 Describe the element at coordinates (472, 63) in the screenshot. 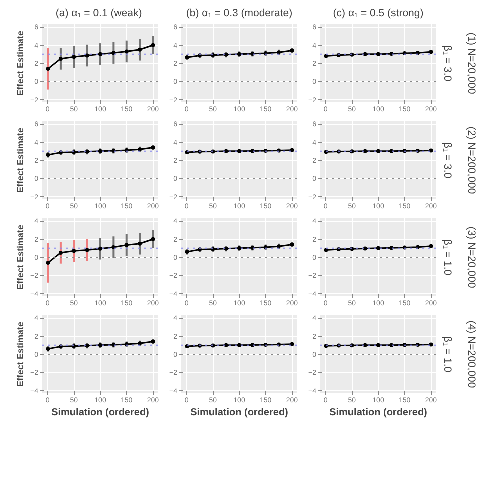

I see `text: (1) N=20,000` at that location.